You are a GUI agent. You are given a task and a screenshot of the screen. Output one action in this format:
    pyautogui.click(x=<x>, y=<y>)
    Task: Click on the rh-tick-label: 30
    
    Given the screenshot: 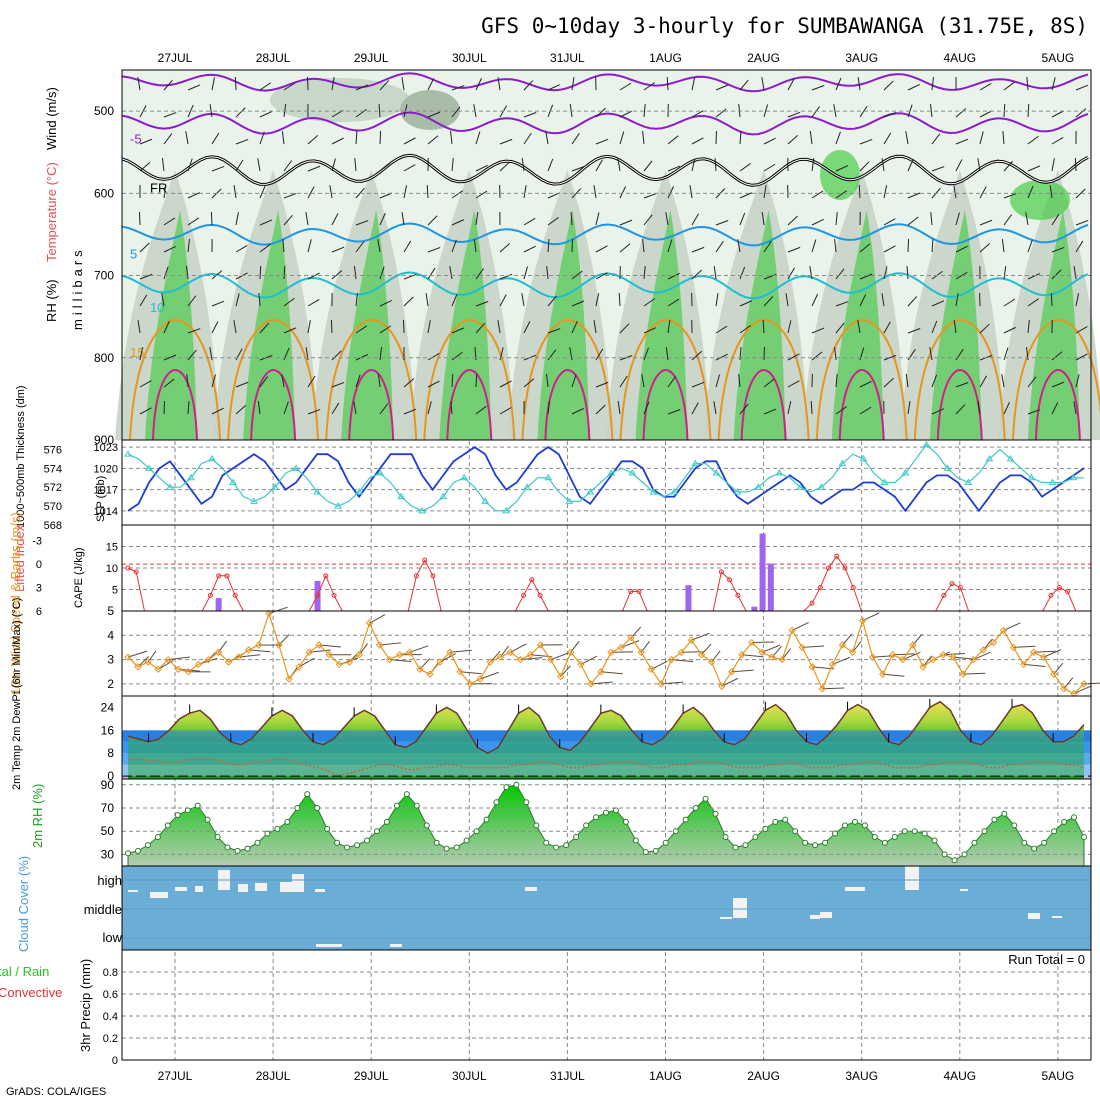 What is the action you would take?
    pyautogui.click(x=108, y=854)
    